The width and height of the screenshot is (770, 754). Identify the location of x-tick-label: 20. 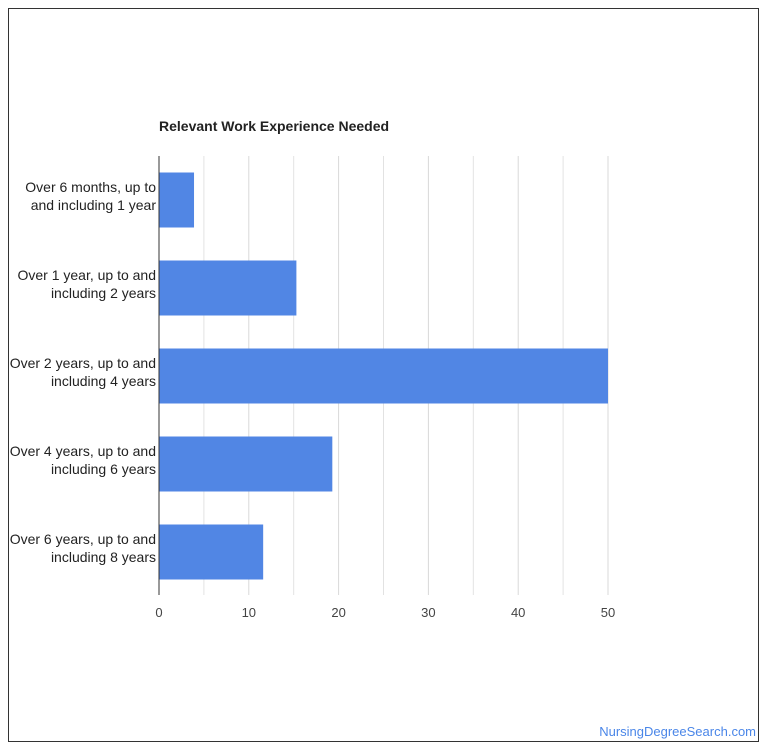
(338, 612).